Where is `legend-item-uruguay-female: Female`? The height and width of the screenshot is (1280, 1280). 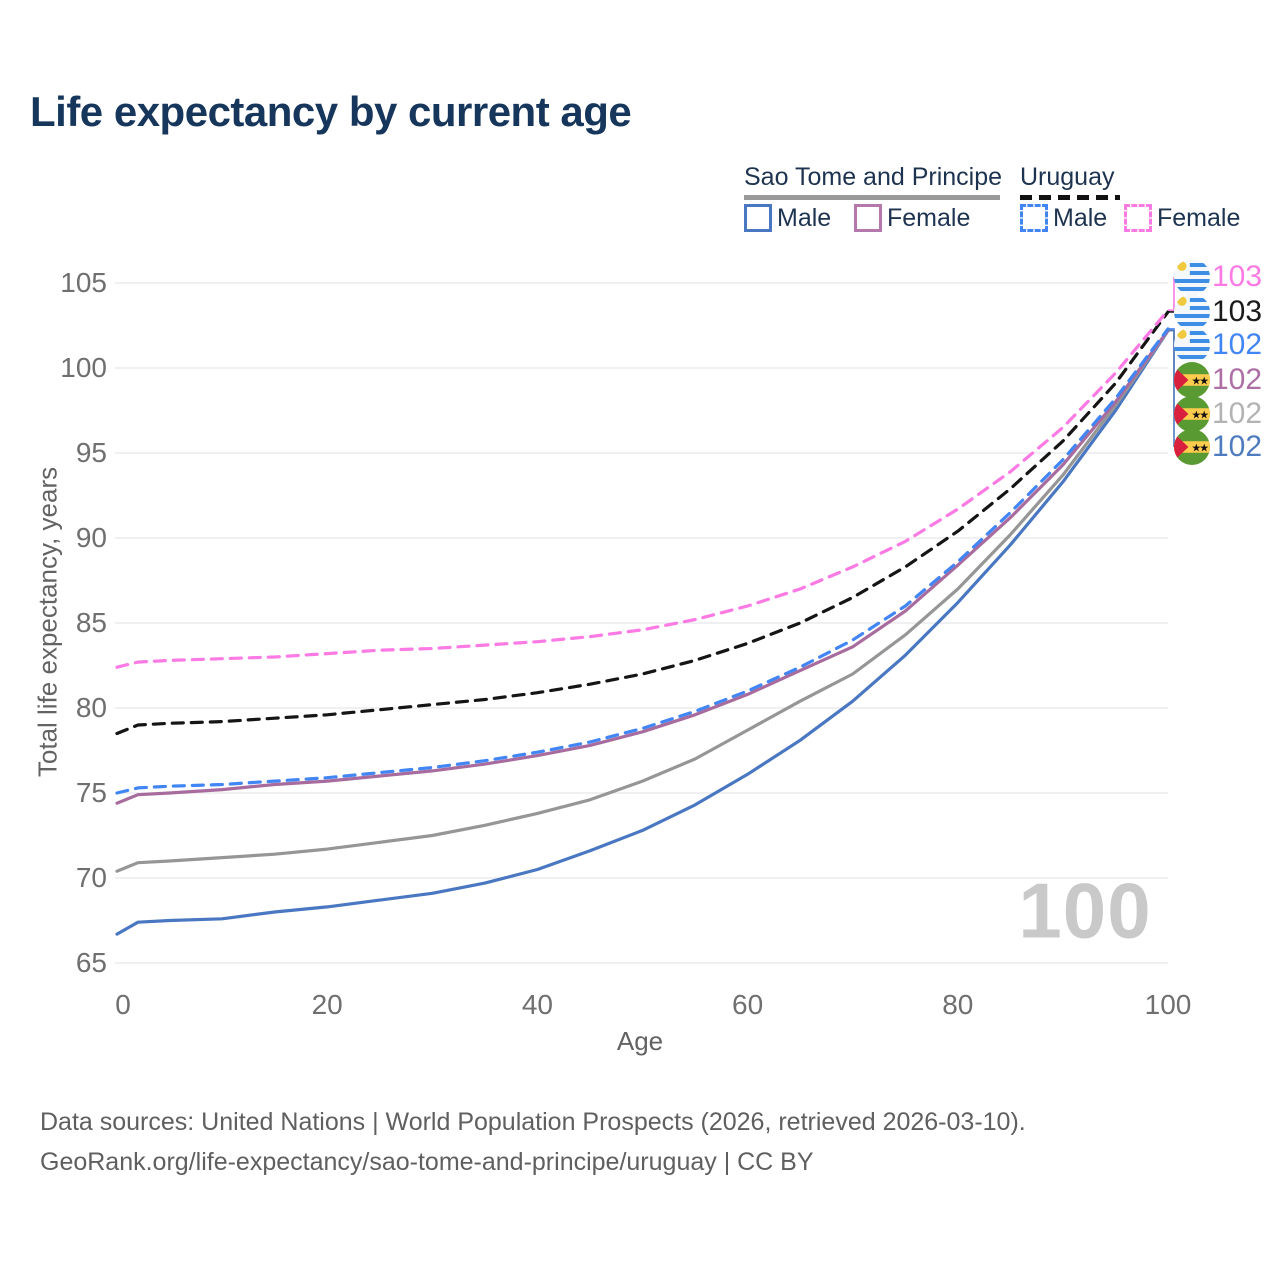
legend-item-uruguay-female: Female is located at coordinates (1182, 218).